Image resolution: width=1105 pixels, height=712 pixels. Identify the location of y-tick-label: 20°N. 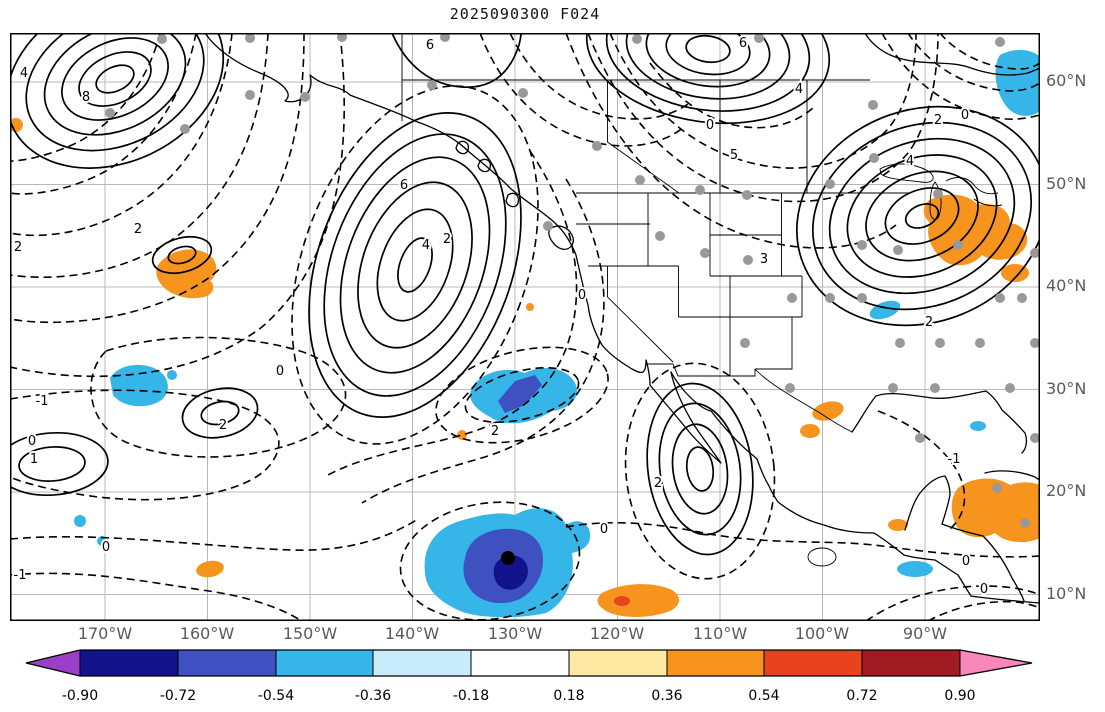
(1066, 490).